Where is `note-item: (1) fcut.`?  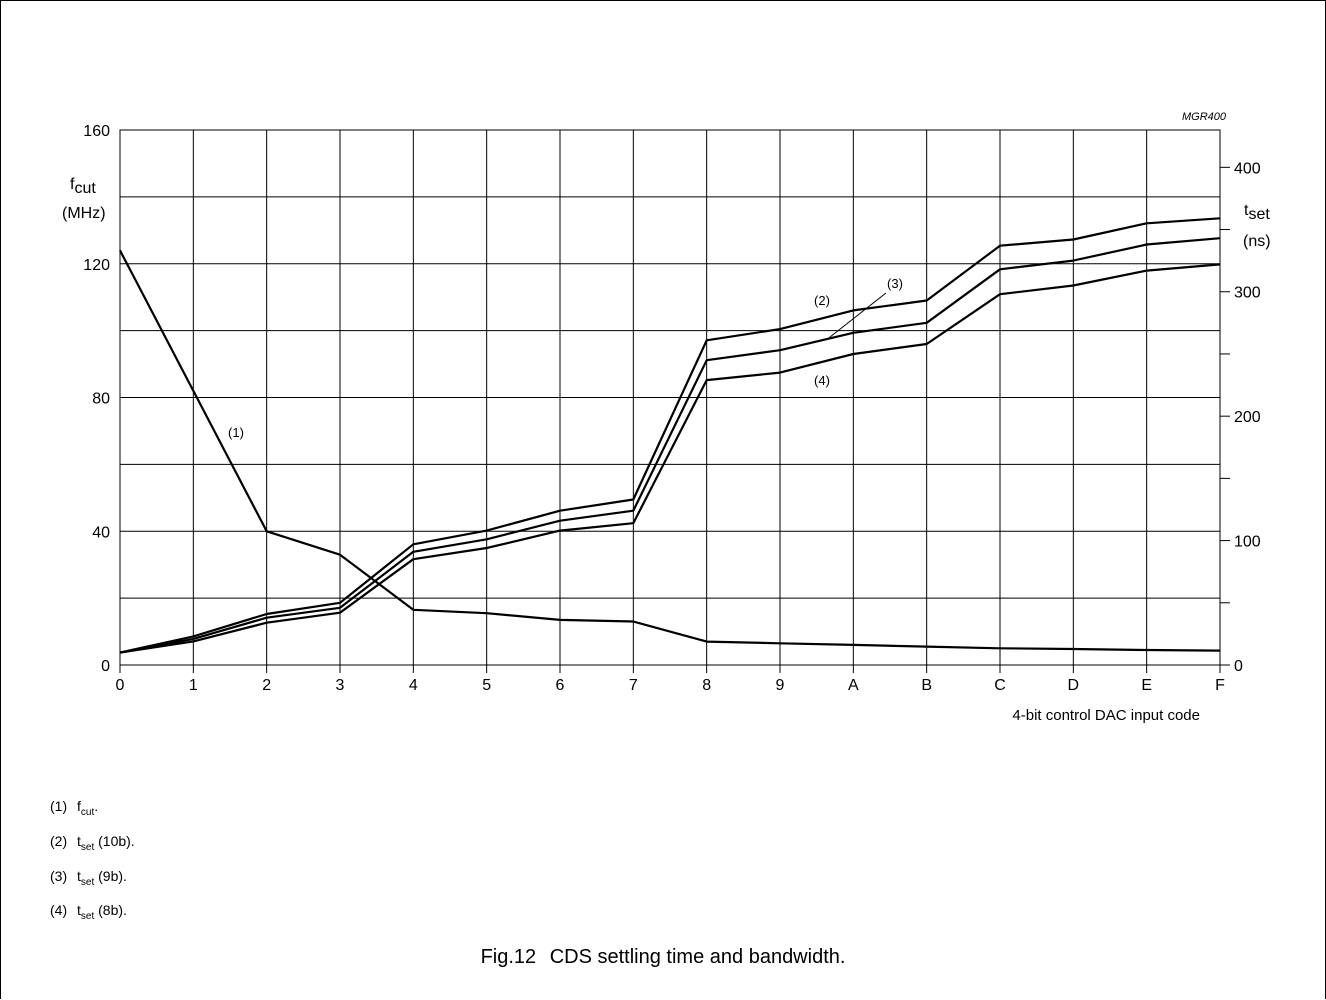 note-item: (1) fcut. is located at coordinates (92, 809).